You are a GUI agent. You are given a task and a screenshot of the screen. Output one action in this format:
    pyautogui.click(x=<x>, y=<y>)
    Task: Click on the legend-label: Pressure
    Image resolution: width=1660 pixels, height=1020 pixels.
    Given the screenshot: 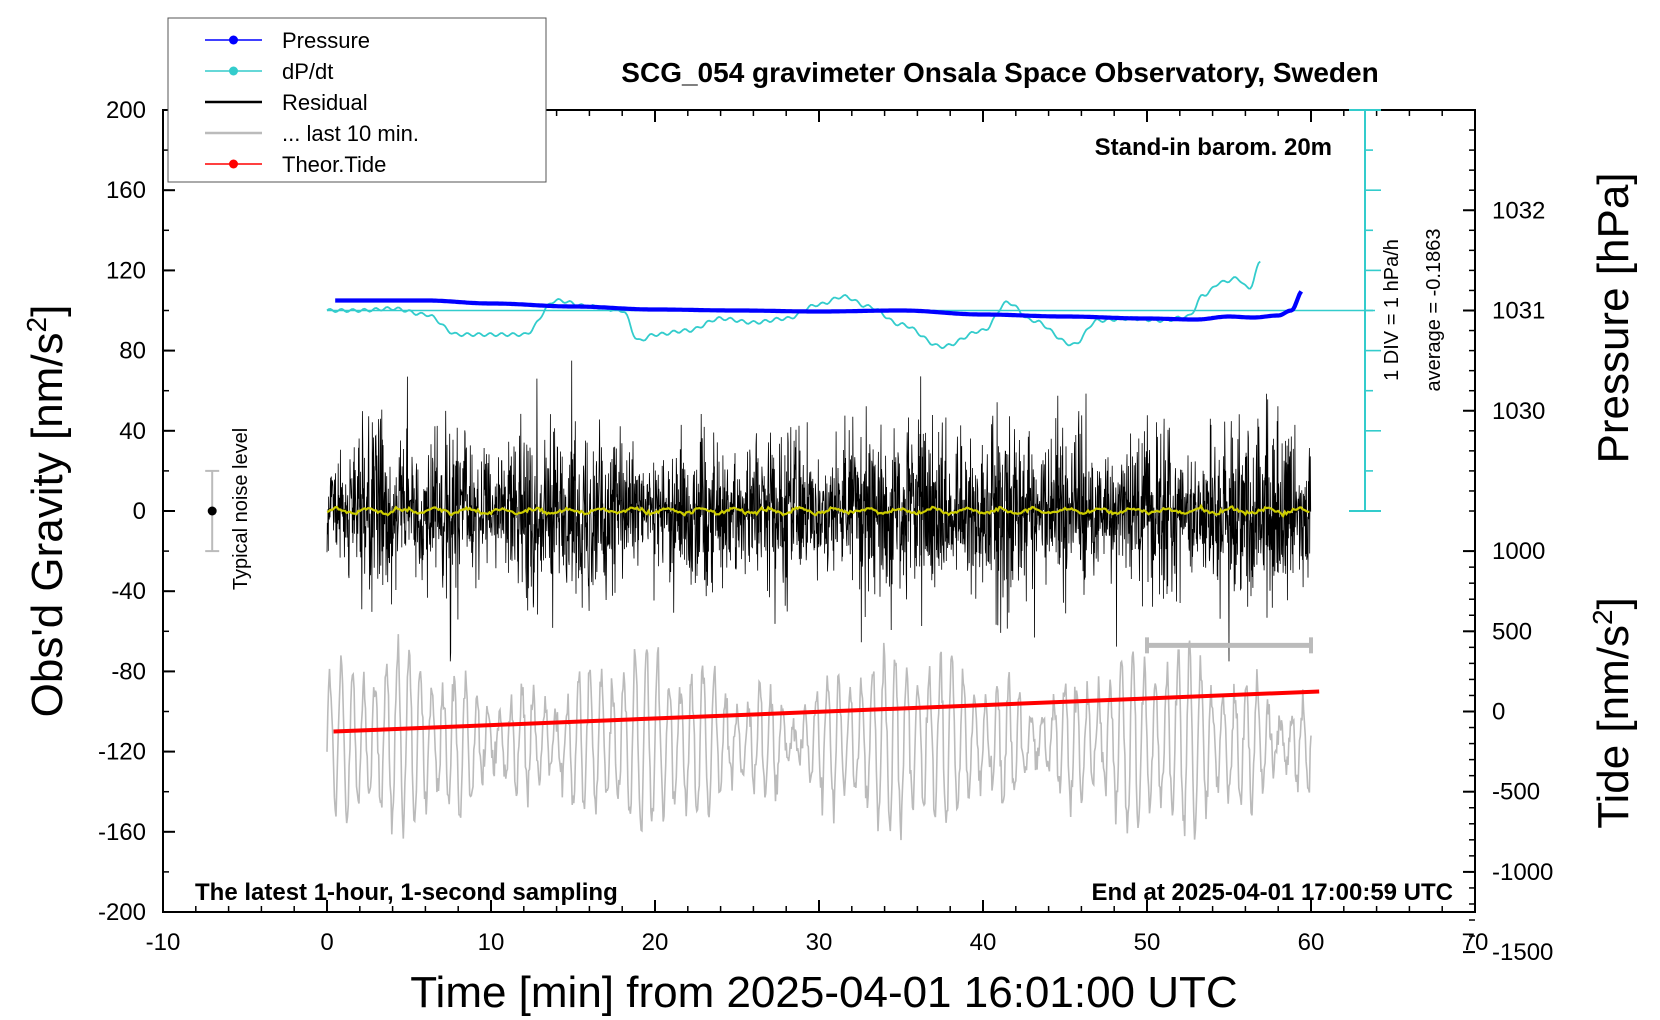 What is the action you would take?
    pyautogui.click(x=326, y=40)
    